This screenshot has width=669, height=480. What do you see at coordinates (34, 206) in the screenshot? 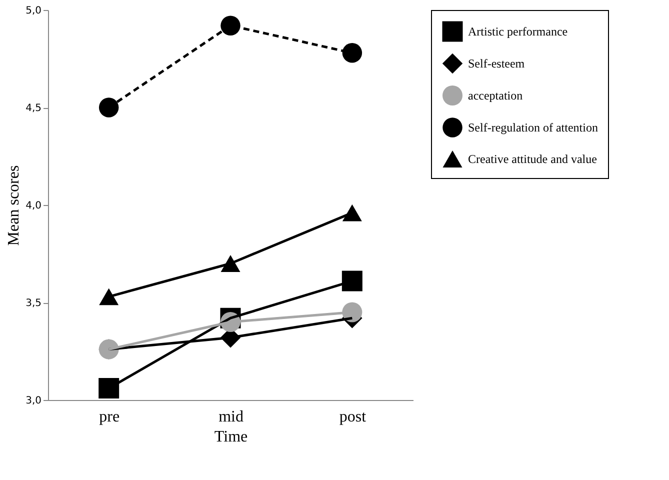
I see `y-tick-label: 4,0` at bounding box center [34, 206].